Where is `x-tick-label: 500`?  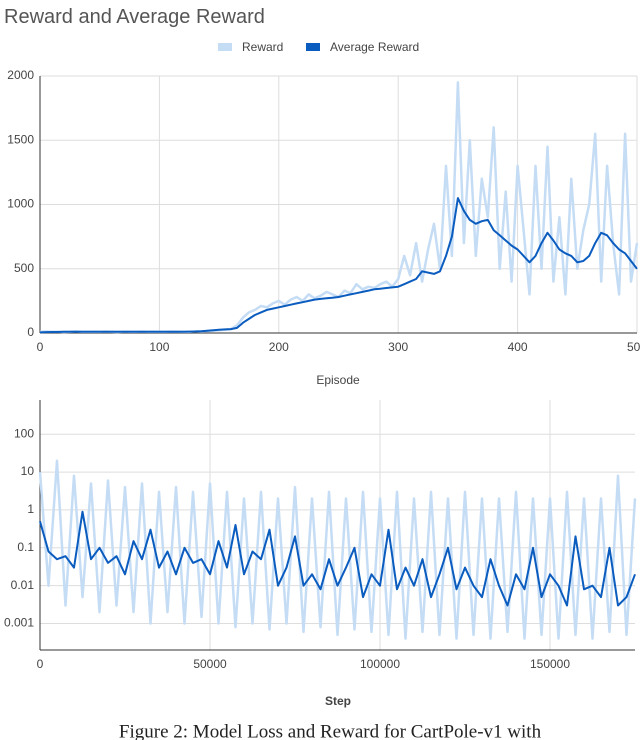 x-tick-label: 500 is located at coordinates (633, 347).